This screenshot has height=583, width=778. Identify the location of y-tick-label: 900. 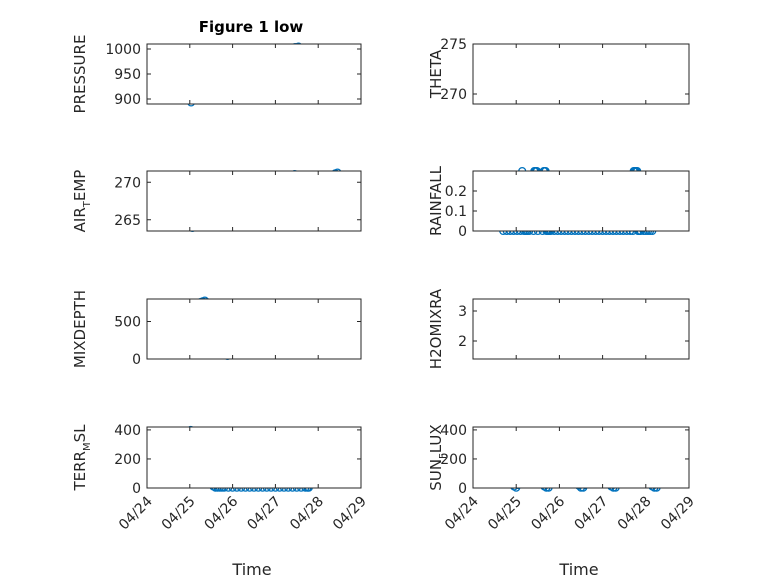
(127, 100).